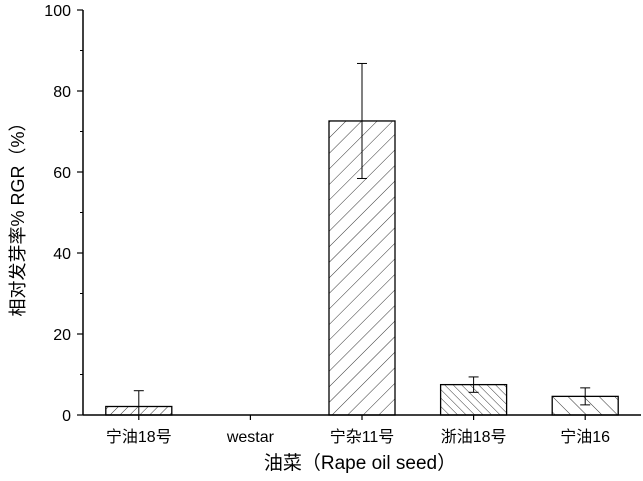 The height and width of the screenshot is (481, 643). Describe the element at coordinates (18, 214) in the screenshot. I see `y-axis-label: 相对发芽率% RGR（%）` at that location.